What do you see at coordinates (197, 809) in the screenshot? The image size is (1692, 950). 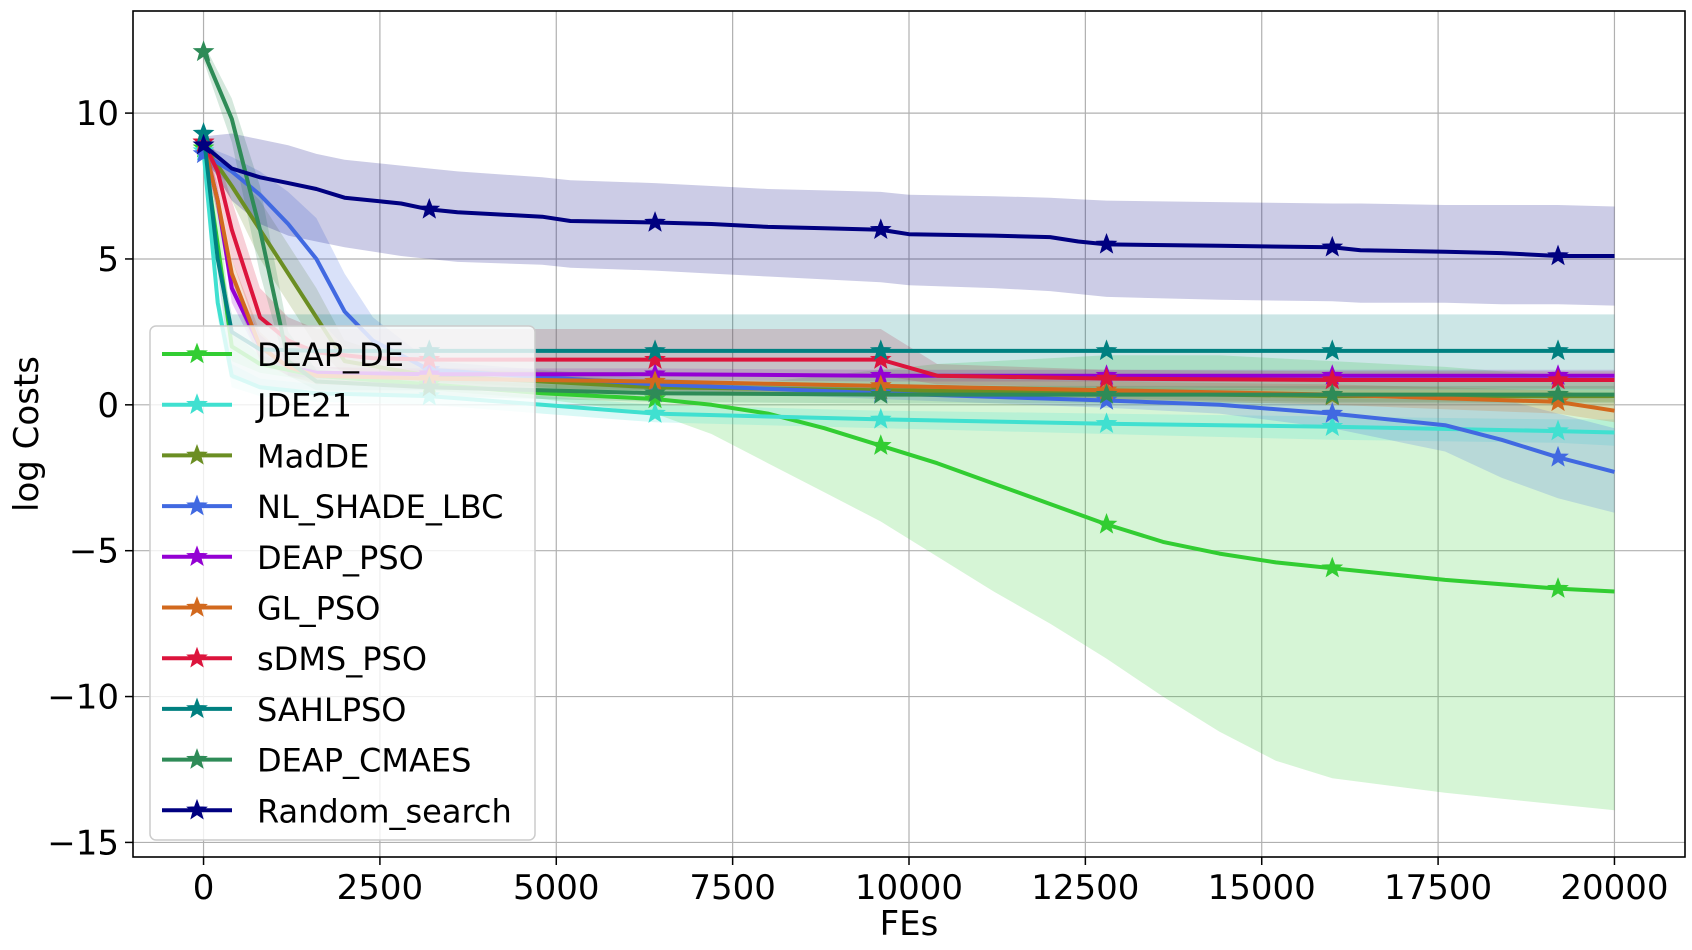 I see `legend-marker-random-search` at bounding box center [197, 809].